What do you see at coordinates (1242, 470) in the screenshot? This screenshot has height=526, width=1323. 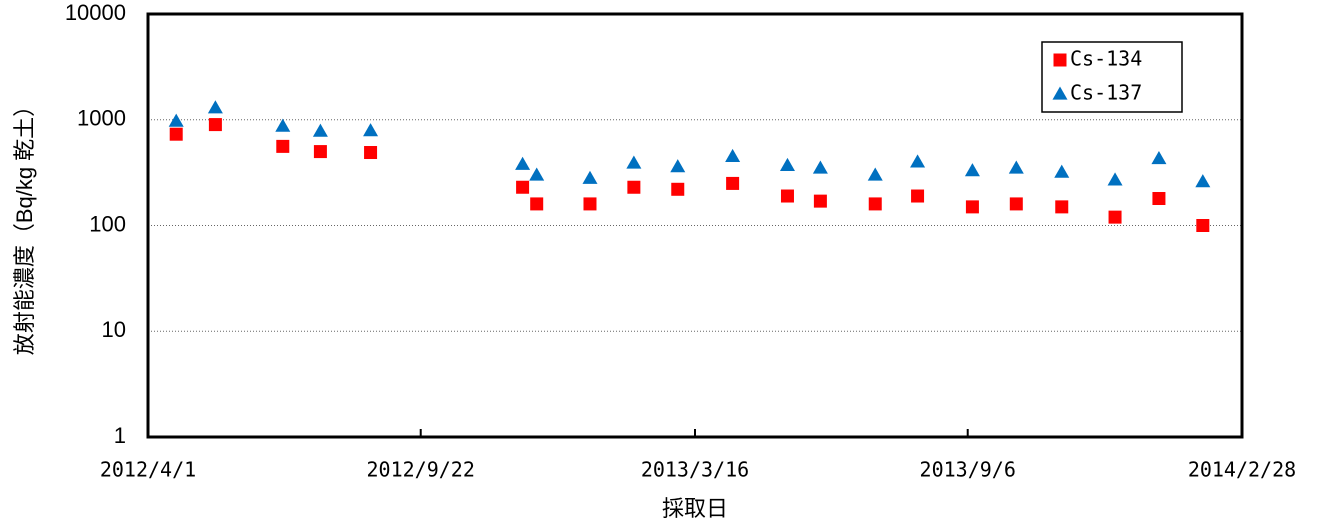 I see `x-tick-label: 2014/2/28` at bounding box center [1242, 470].